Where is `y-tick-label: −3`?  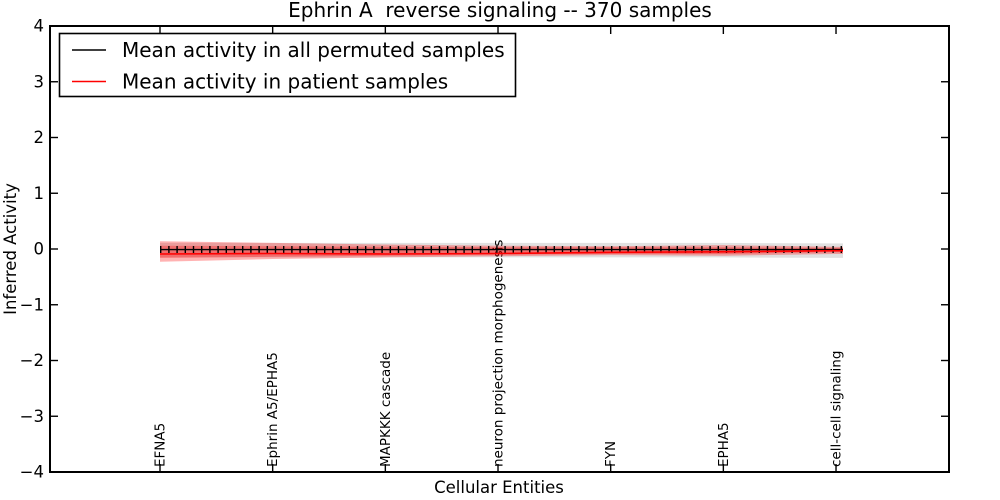 y-tick-label: −3 is located at coordinates (32, 416).